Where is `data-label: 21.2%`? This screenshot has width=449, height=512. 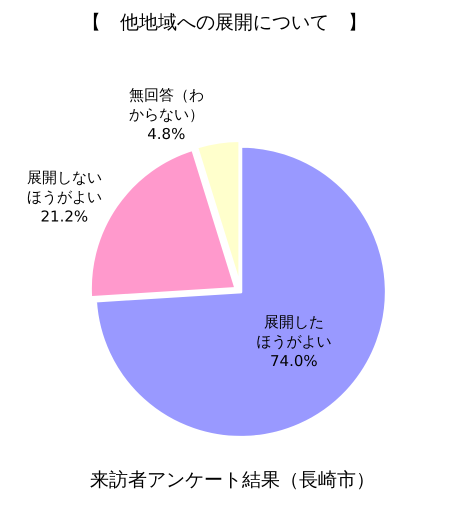
data-label: 21.2% is located at coordinates (64, 216).